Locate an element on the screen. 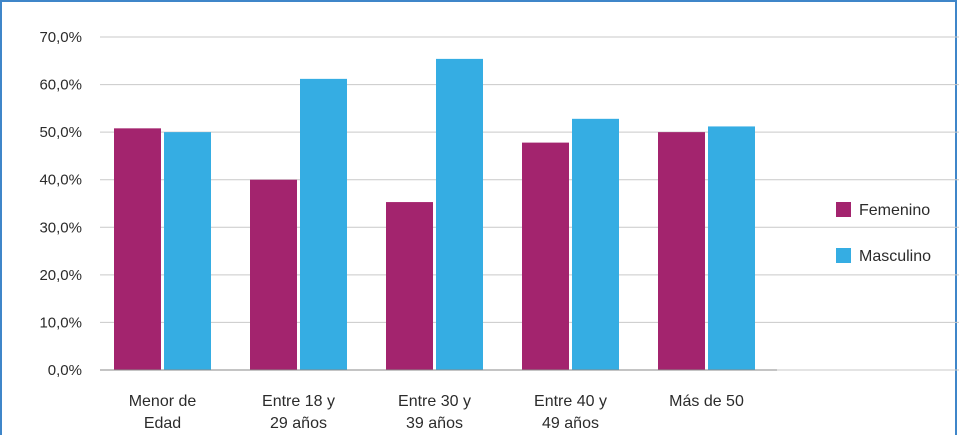 This screenshot has width=961, height=442. y-axis-tick-labels: 0,0% 10,0% 20,0% 30,0% 40,0% 50,0% 60,0% 70,0% is located at coordinates (60, 204).